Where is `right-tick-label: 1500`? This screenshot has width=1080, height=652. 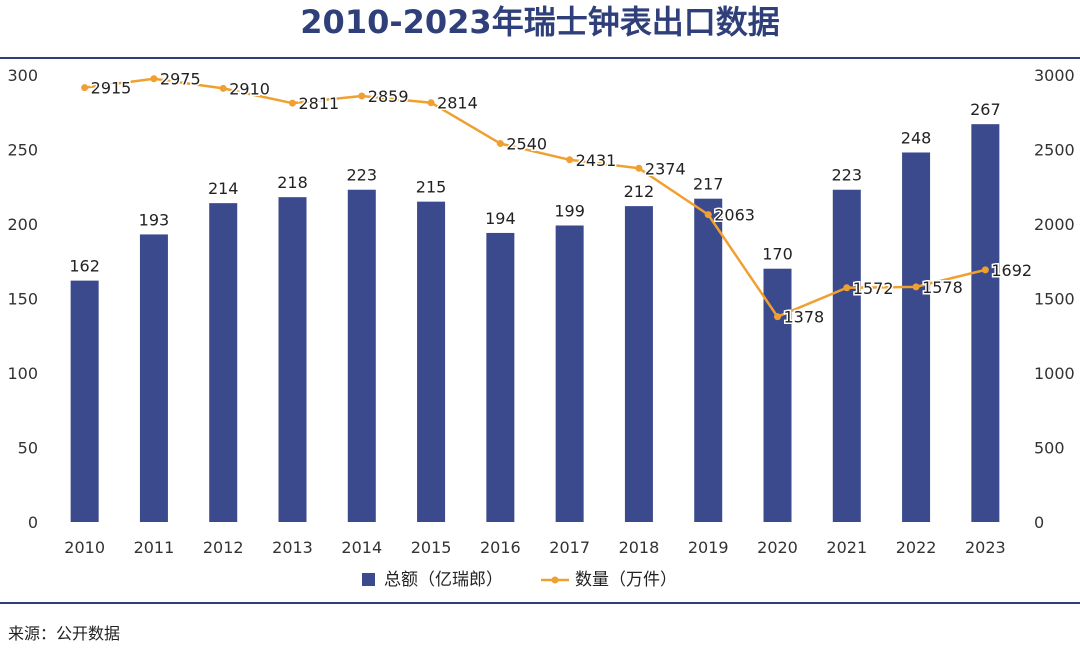
right-tick-label: 1500 is located at coordinates (1054, 299).